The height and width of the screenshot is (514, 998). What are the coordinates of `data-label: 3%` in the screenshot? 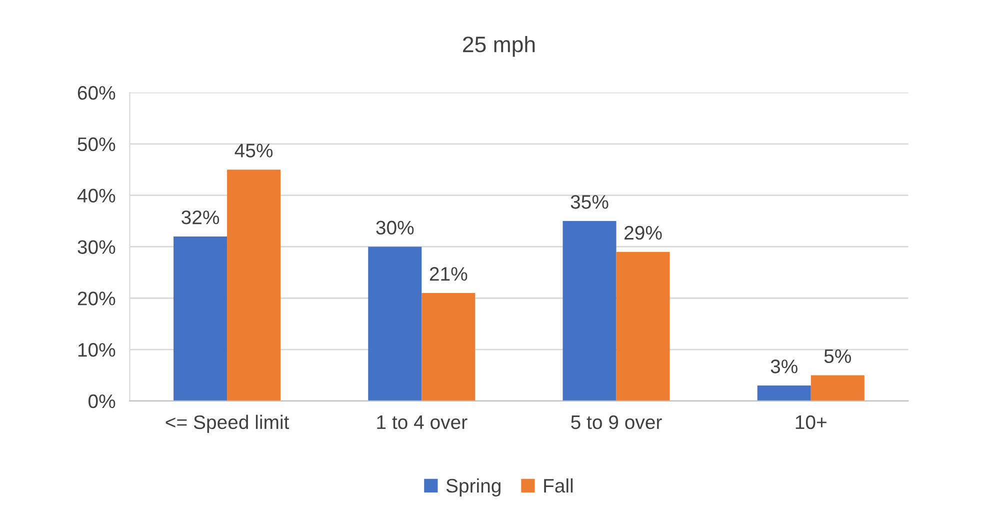 It's located at (784, 367).